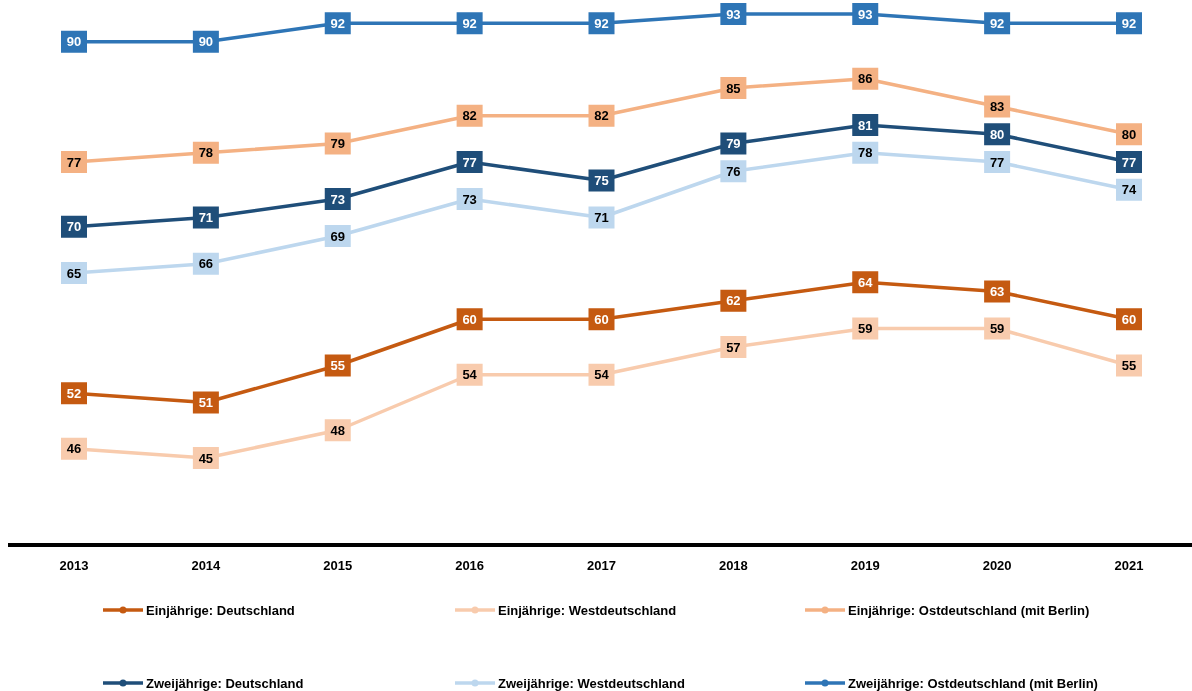 This screenshot has height=691, width=1192. I want to click on data-label: 70, so click(74, 227).